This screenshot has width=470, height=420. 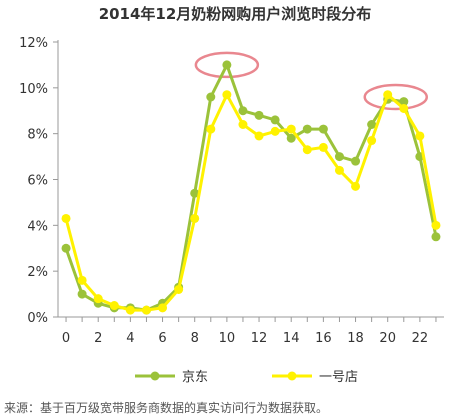 I want to click on x-tick-label: 8, so click(x=195, y=338).